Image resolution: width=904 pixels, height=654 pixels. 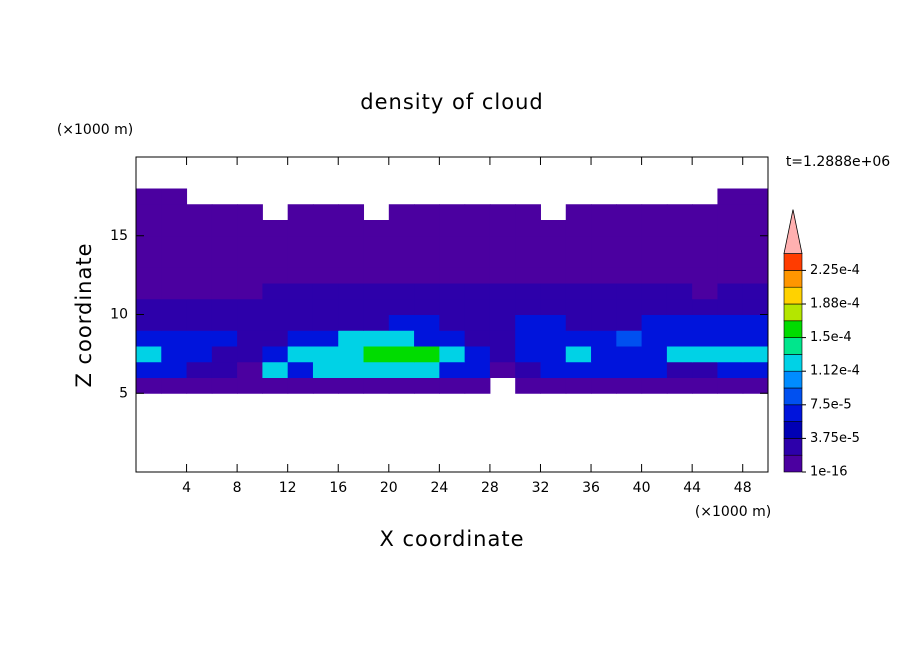 What do you see at coordinates (451, 539) in the screenshot?
I see `x-axis-label: X coordinate` at bounding box center [451, 539].